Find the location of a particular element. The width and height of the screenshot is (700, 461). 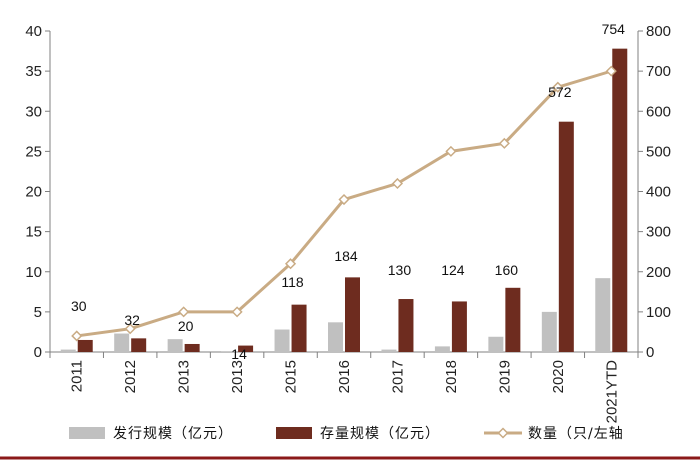

data-label: 160 is located at coordinates (507, 270).